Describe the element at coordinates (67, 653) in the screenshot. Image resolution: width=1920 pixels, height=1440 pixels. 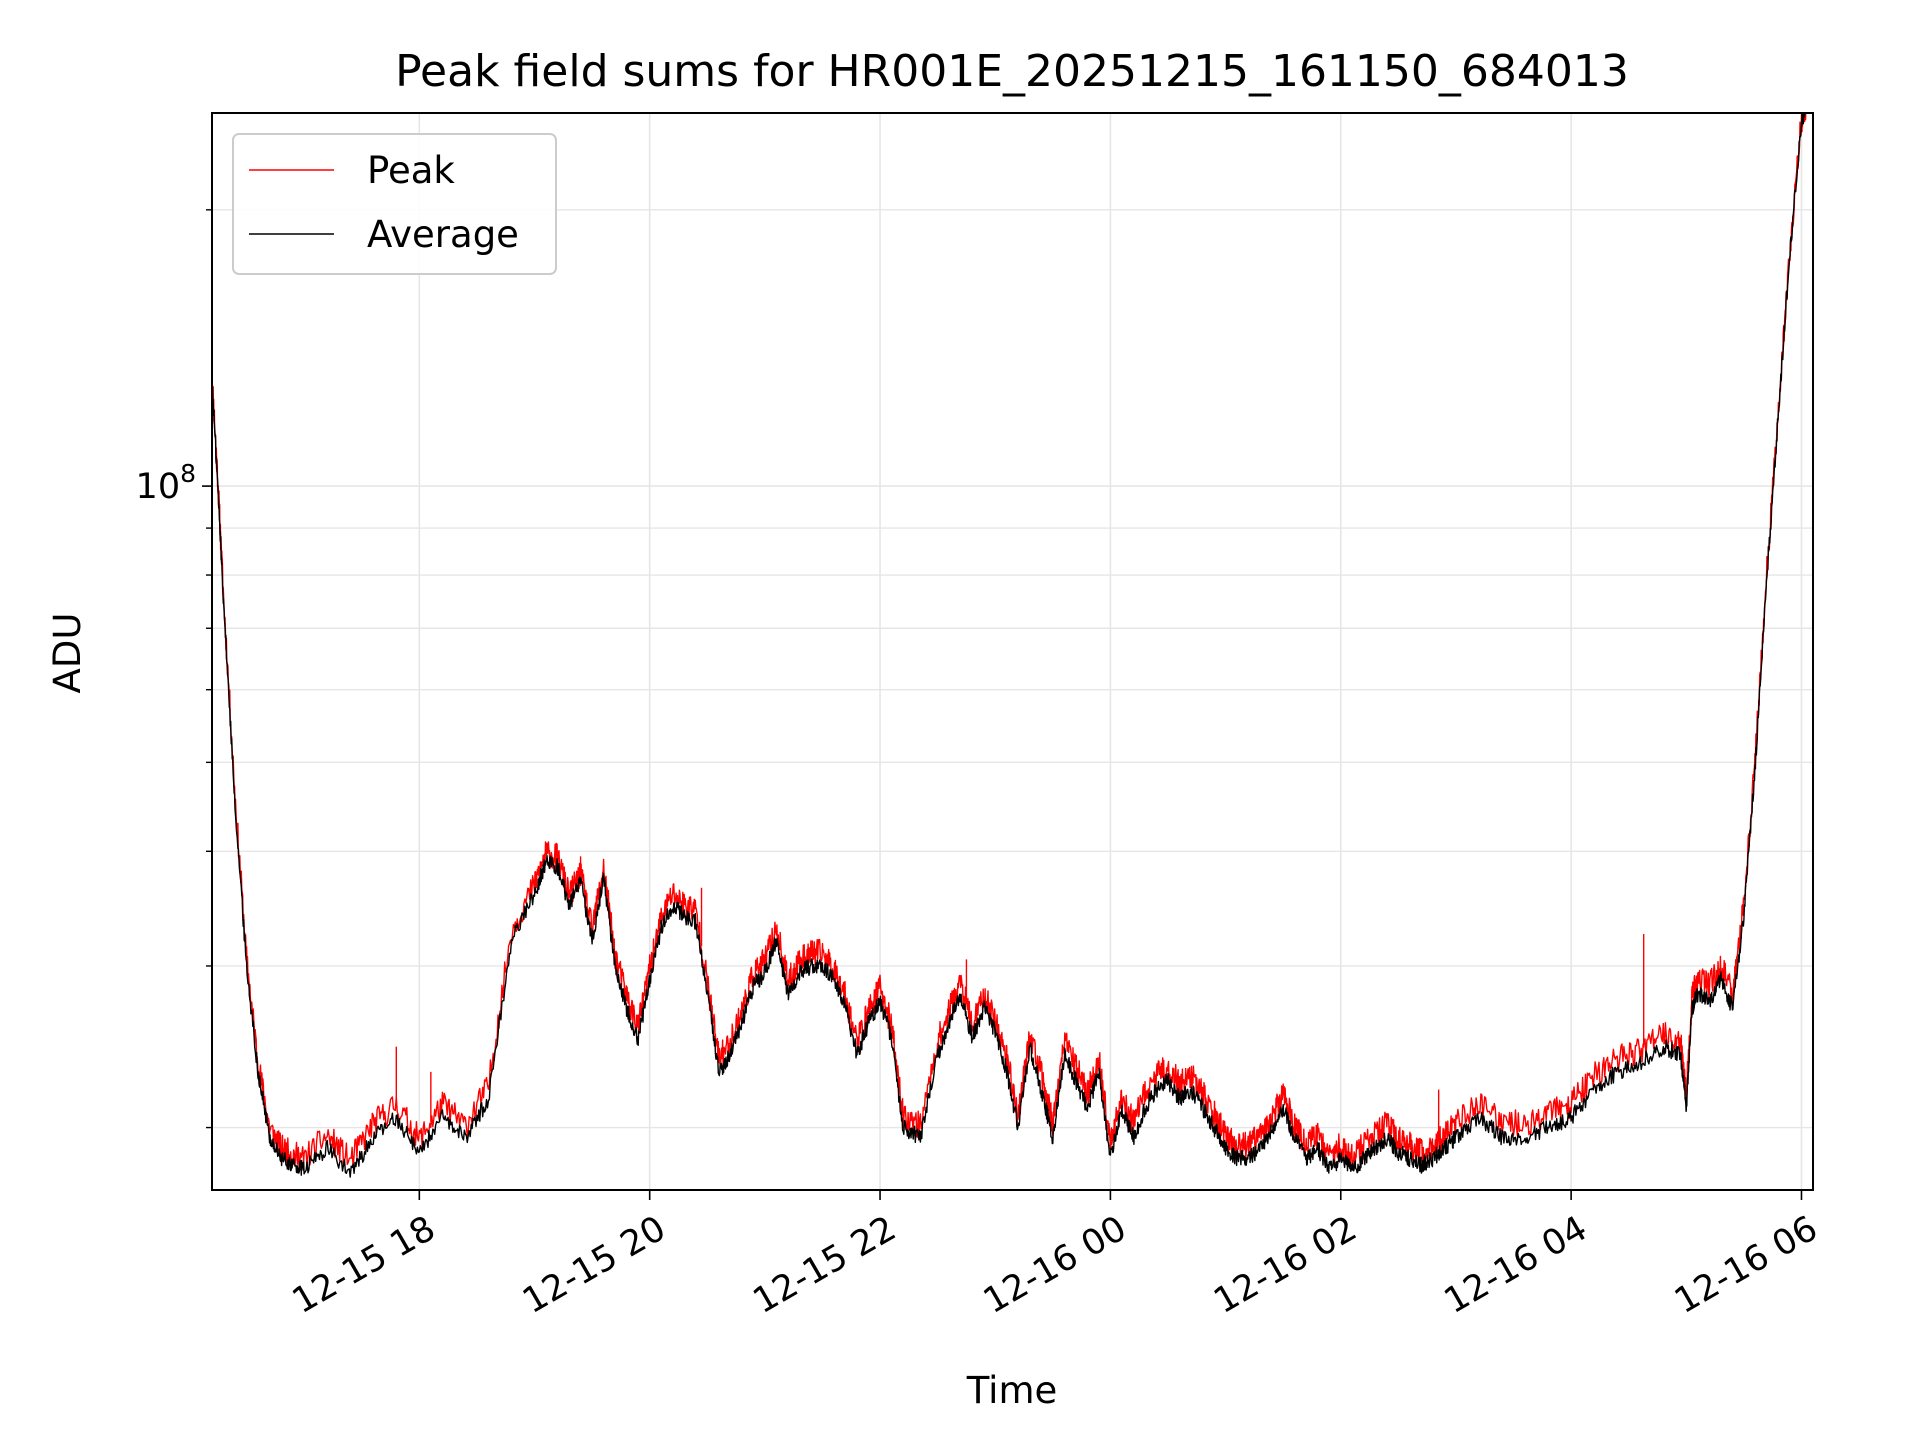
I see `y-axis-label: ADU` at that location.